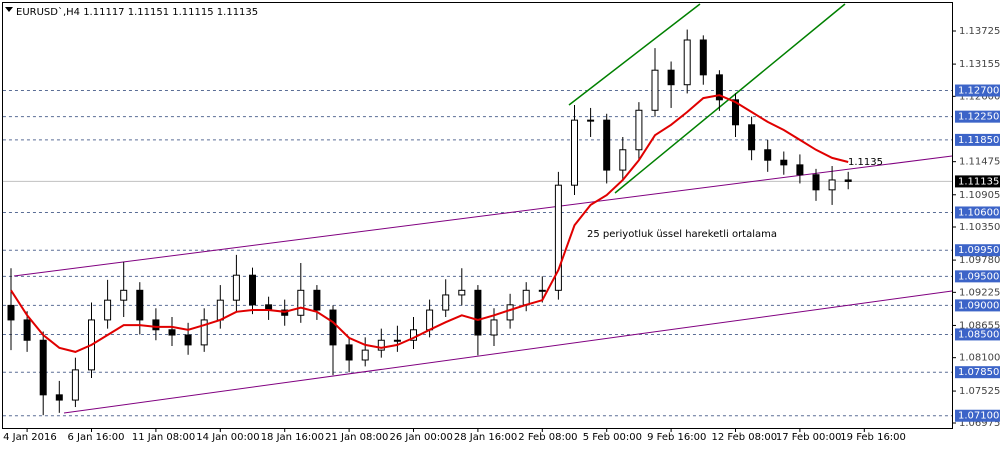 This screenshot has height=449, width=1002. What do you see at coordinates (865, 162) in the screenshot?
I see `annotation: 1.1135` at bounding box center [865, 162].